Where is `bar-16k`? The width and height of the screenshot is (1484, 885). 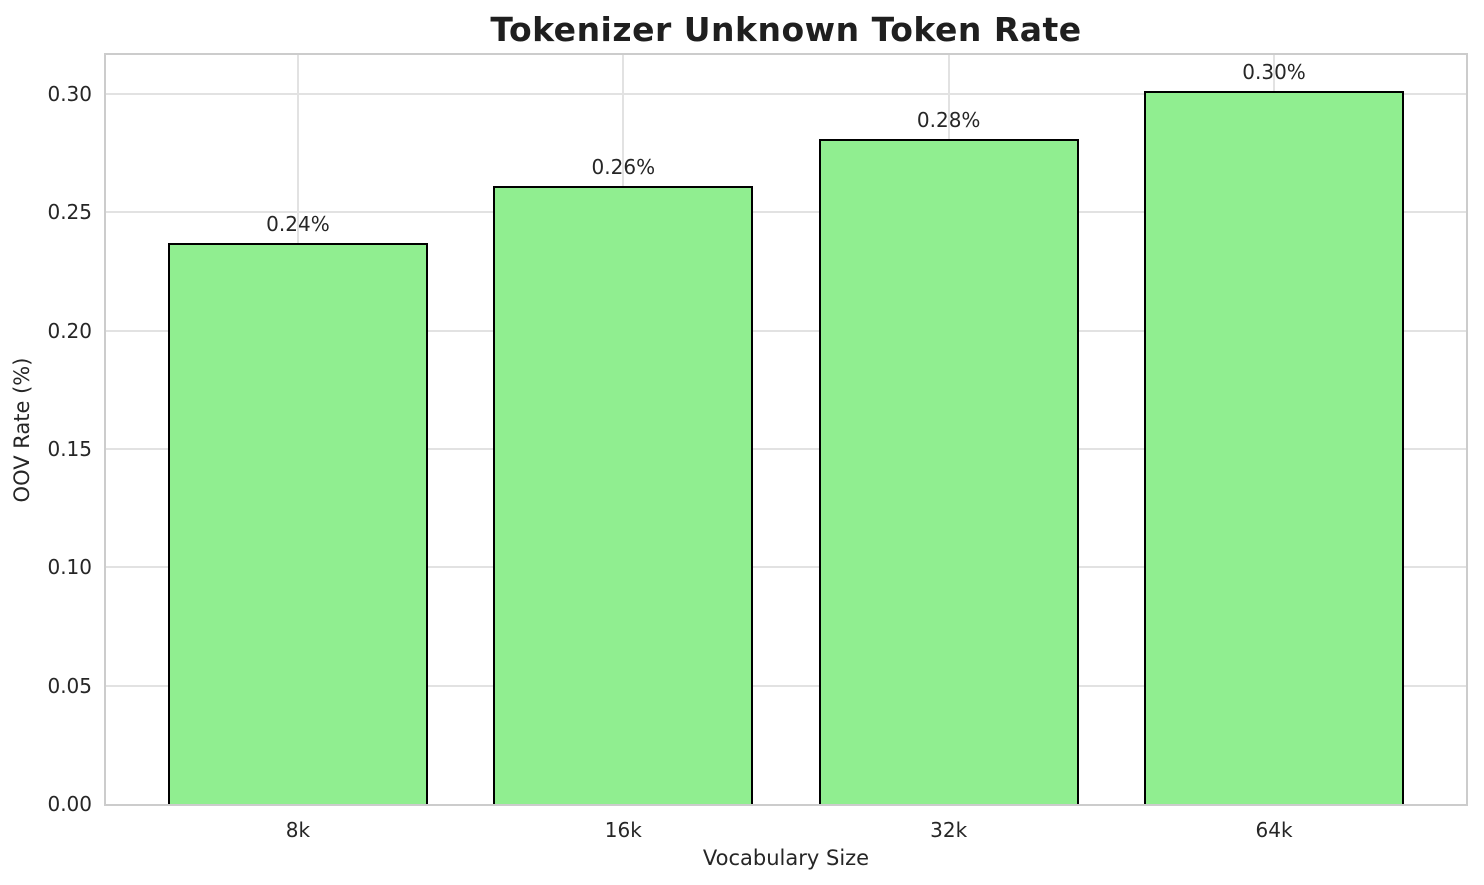 bar-16k is located at coordinates (623, 495).